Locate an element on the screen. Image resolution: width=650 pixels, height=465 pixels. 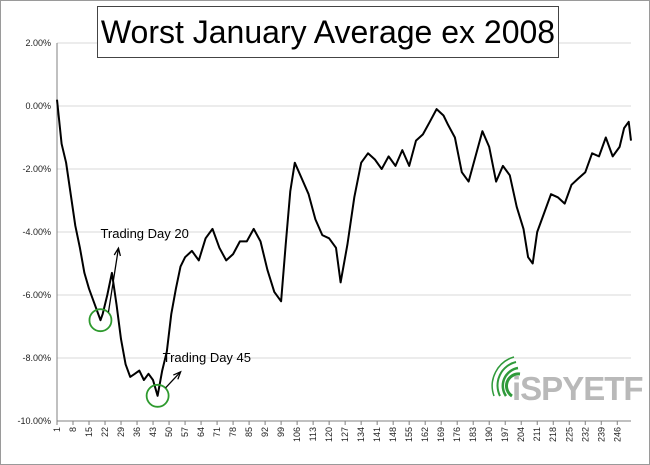
x-tick-label: 43 is located at coordinates (153, 432).